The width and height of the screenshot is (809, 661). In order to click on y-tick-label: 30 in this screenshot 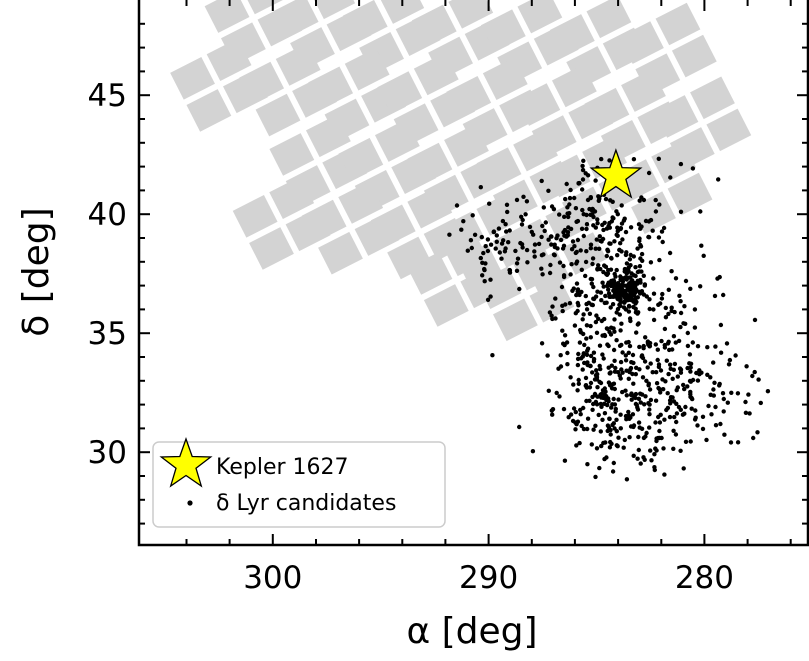, I will do `click(107, 453)`.